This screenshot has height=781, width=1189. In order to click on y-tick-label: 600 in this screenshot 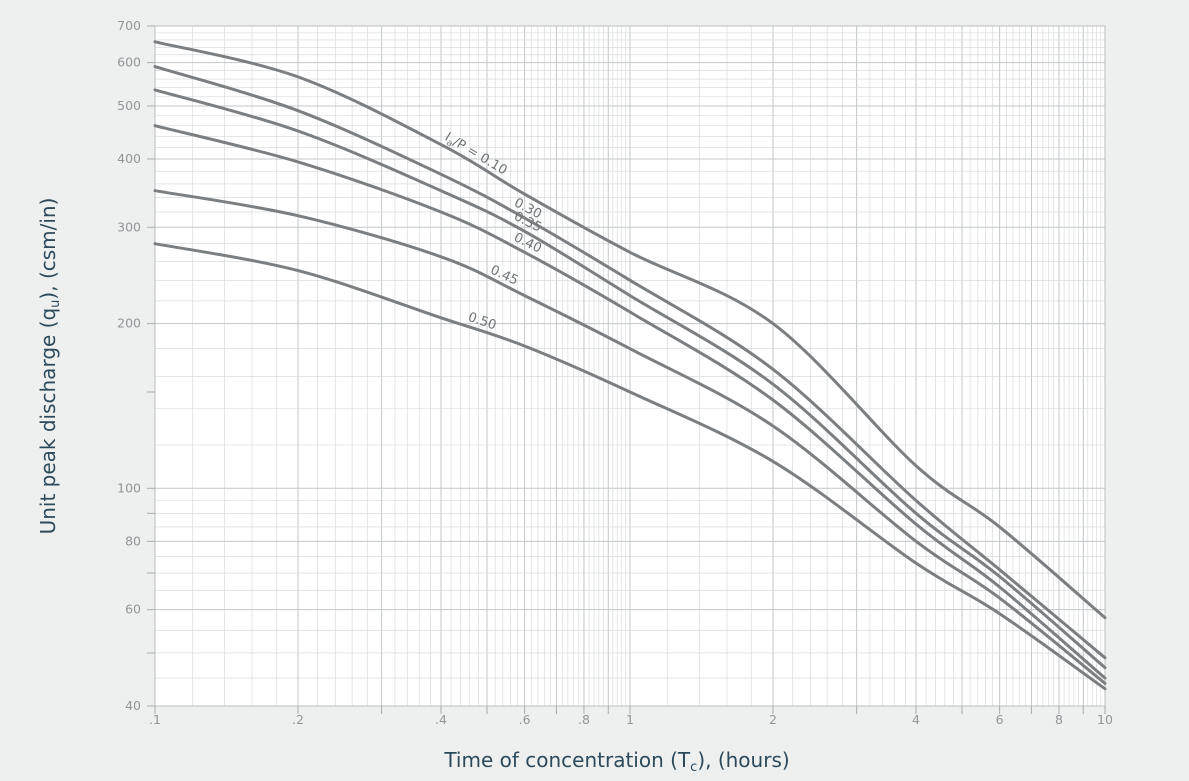, I will do `click(129, 62)`.